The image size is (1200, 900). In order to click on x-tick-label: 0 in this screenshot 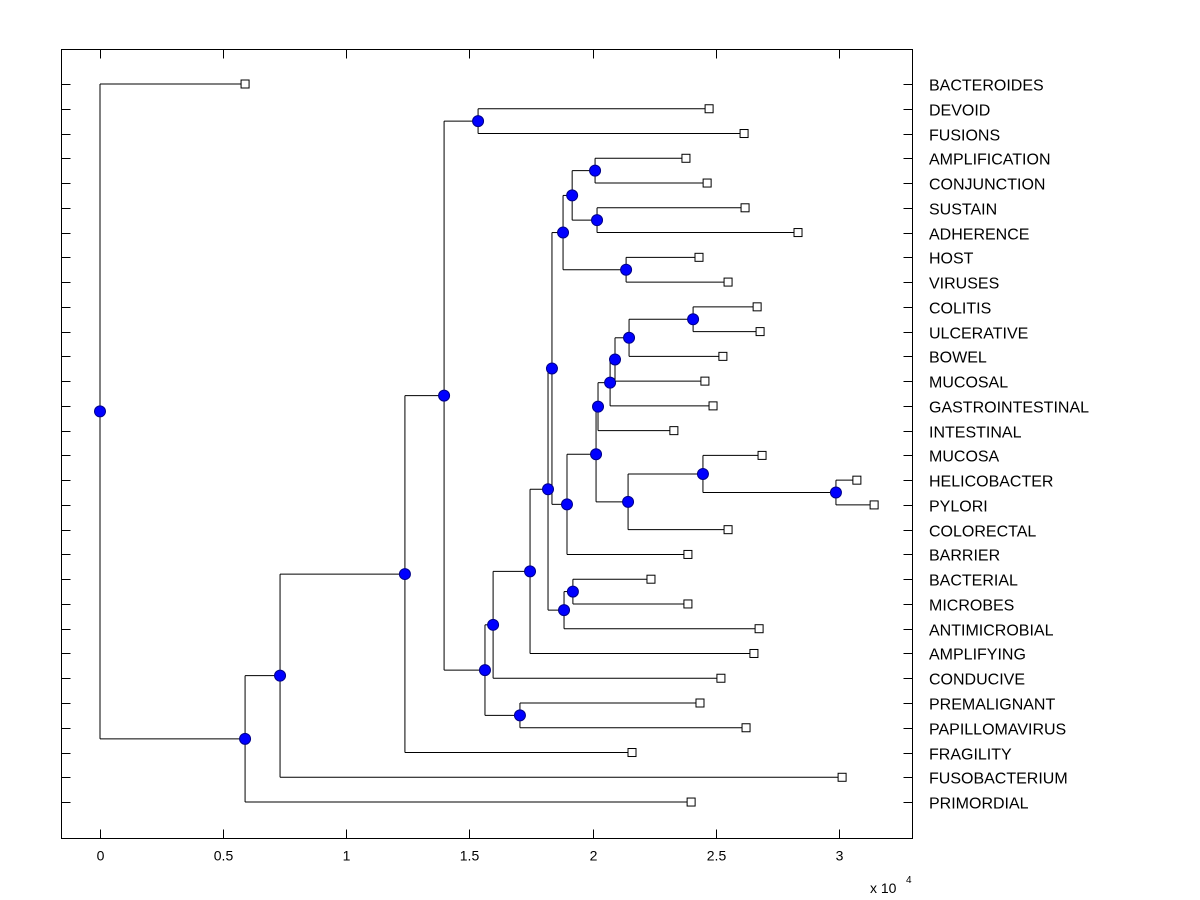, I will do `click(101, 856)`.